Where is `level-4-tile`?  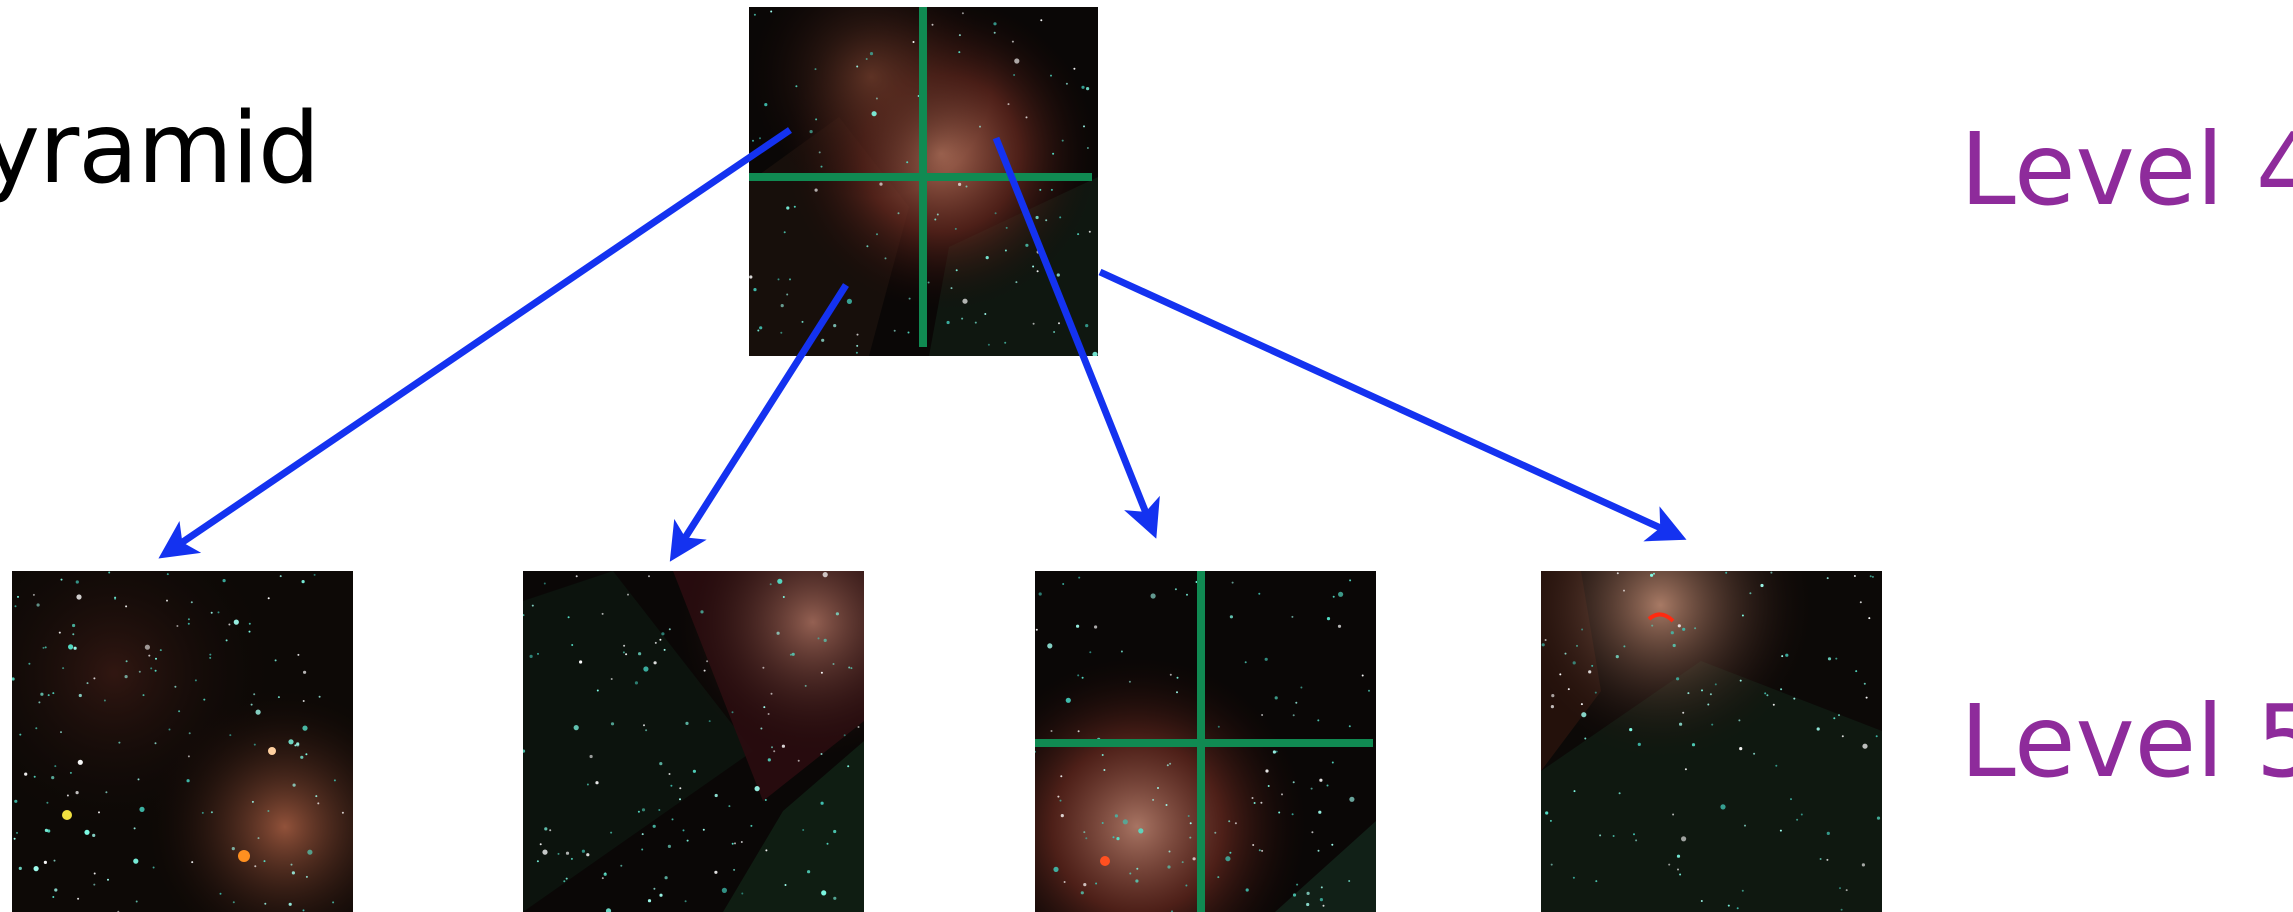 level-4-tile is located at coordinates (923, 181).